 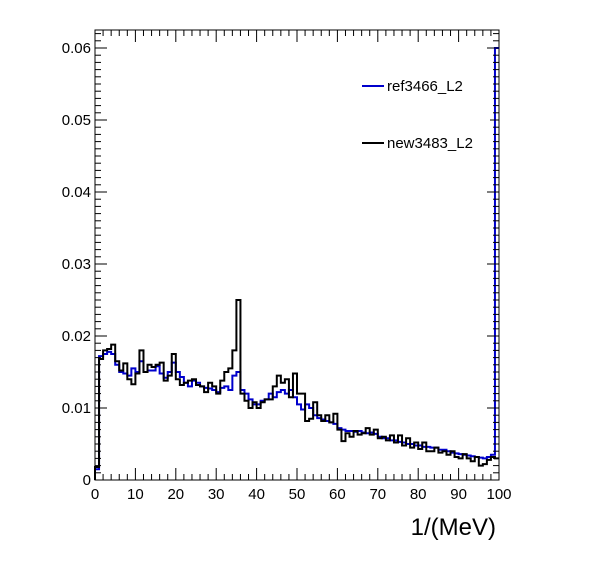 What do you see at coordinates (498, 494) in the screenshot?
I see `x-tick-label: 100` at bounding box center [498, 494].